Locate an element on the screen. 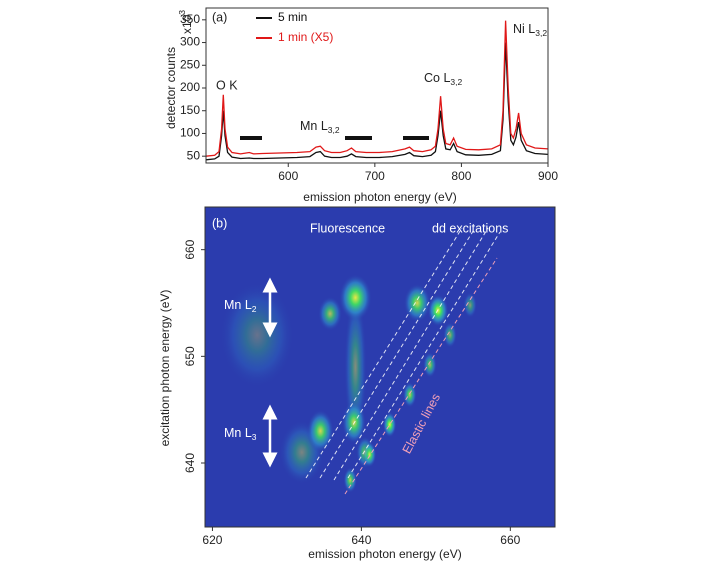 The height and width of the screenshot is (566, 720). annotation: Co L3,2 is located at coordinates (443, 79).